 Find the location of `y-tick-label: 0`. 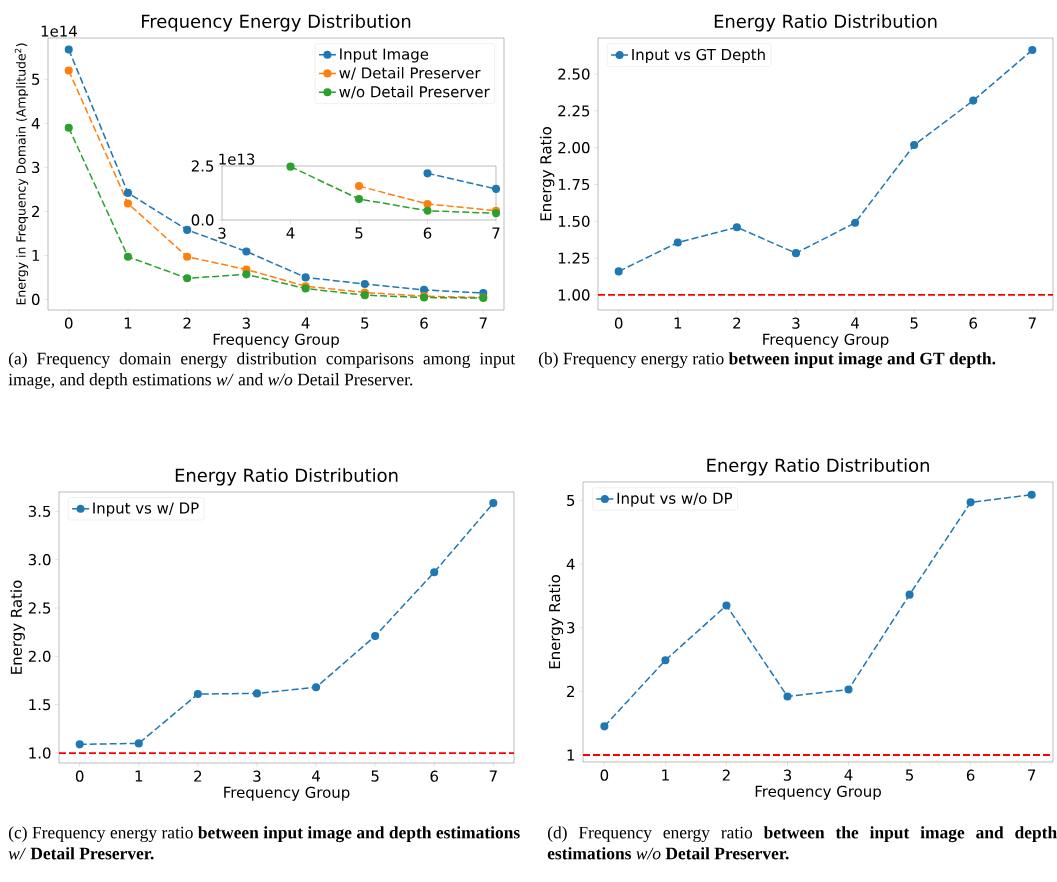

y-tick-label: 0 is located at coordinates (35, 299).